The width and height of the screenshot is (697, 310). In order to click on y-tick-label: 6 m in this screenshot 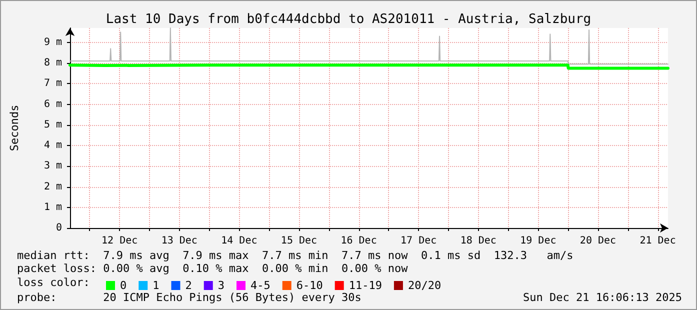, I will do `click(53, 104)`.